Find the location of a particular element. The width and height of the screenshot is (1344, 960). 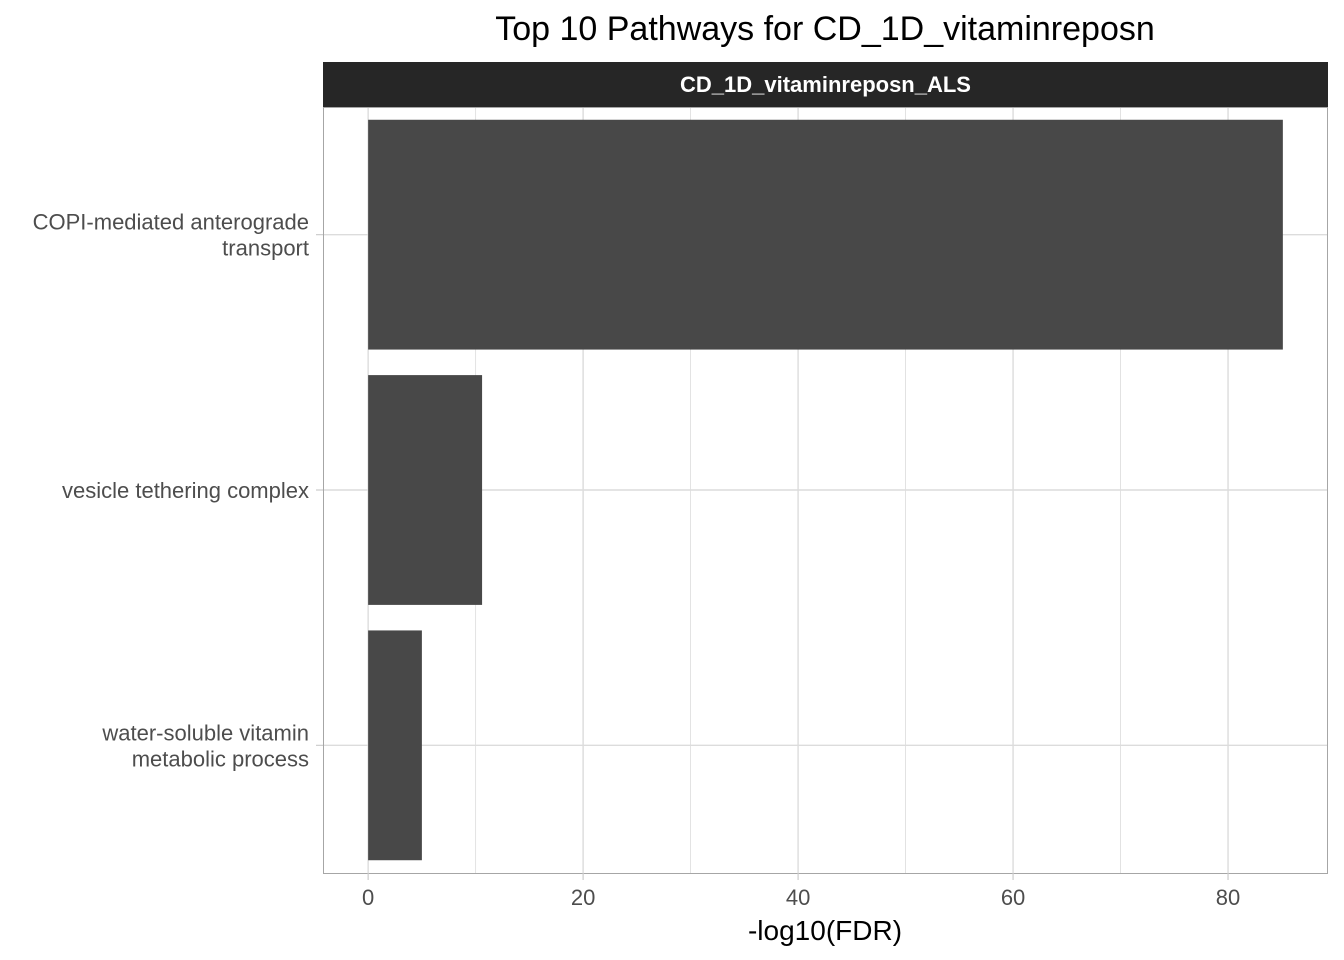

x-axis: 0 20 40 60 80 is located at coordinates (801, 891).